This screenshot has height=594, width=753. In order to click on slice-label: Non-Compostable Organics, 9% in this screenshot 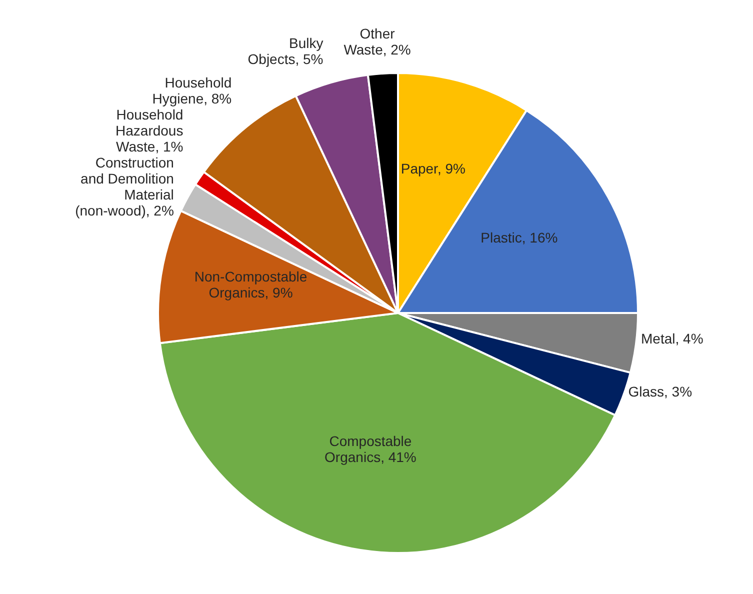, I will do `click(251, 284)`.